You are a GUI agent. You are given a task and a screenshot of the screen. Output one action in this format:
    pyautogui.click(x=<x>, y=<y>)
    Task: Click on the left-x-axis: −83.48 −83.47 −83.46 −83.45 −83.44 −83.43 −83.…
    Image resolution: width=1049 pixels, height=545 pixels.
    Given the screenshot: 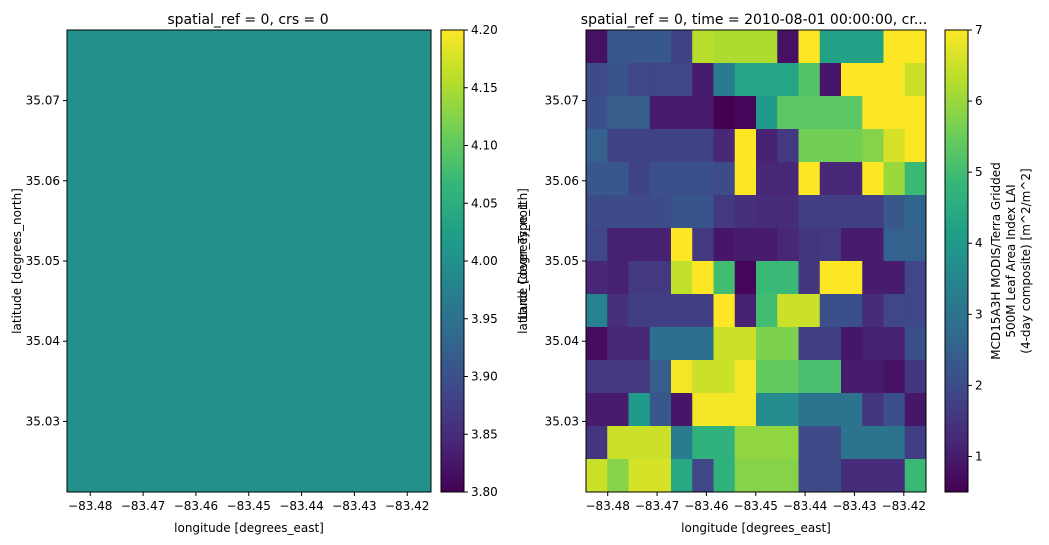 What is the action you would take?
    pyautogui.click(x=248, y=502)
    